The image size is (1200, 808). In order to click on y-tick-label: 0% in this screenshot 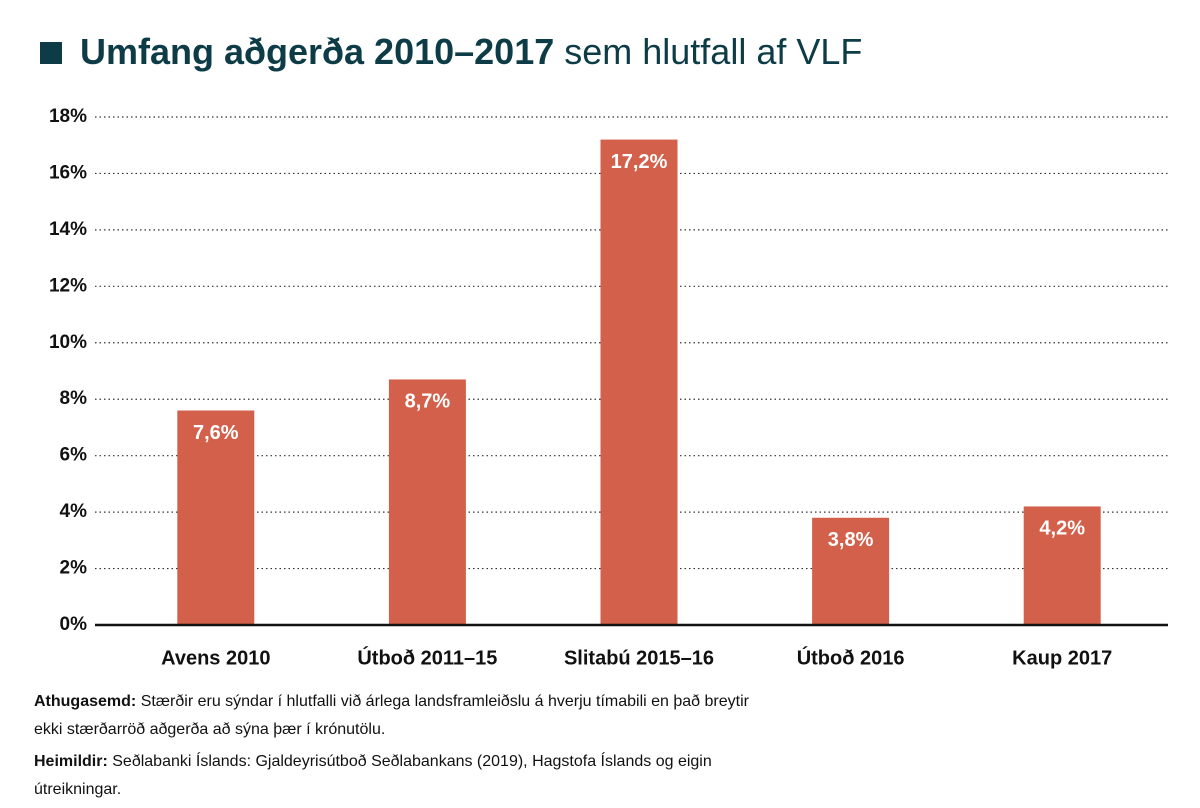, I will do `click(74, 624)`.